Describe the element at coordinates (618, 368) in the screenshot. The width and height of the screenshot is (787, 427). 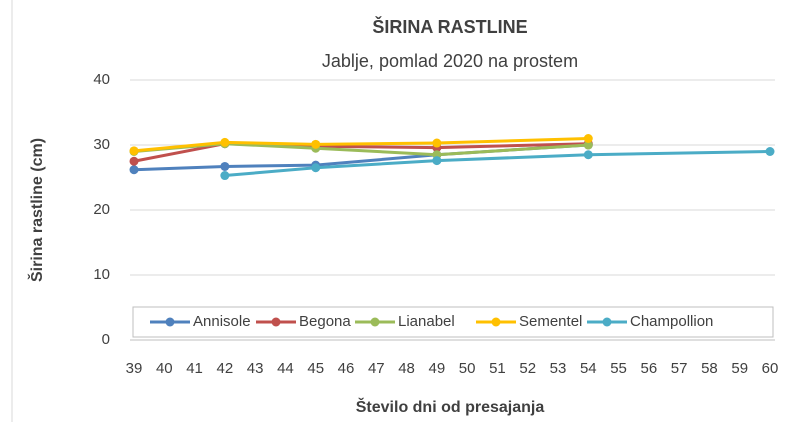
I see `x-tick-label: 55` at that location.